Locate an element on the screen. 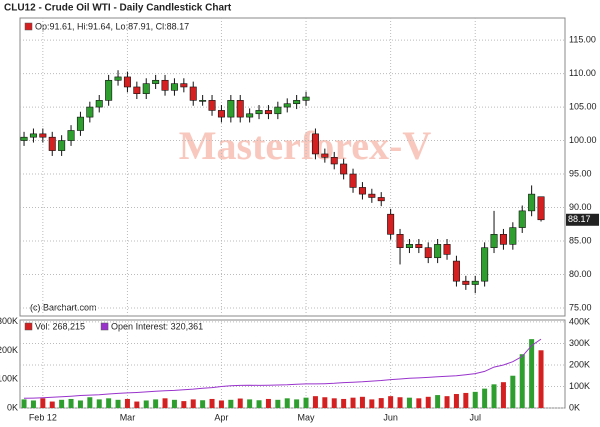 The image size is (600, 427). y-tick-label: 80.00 is located at coordinates (580, 274).